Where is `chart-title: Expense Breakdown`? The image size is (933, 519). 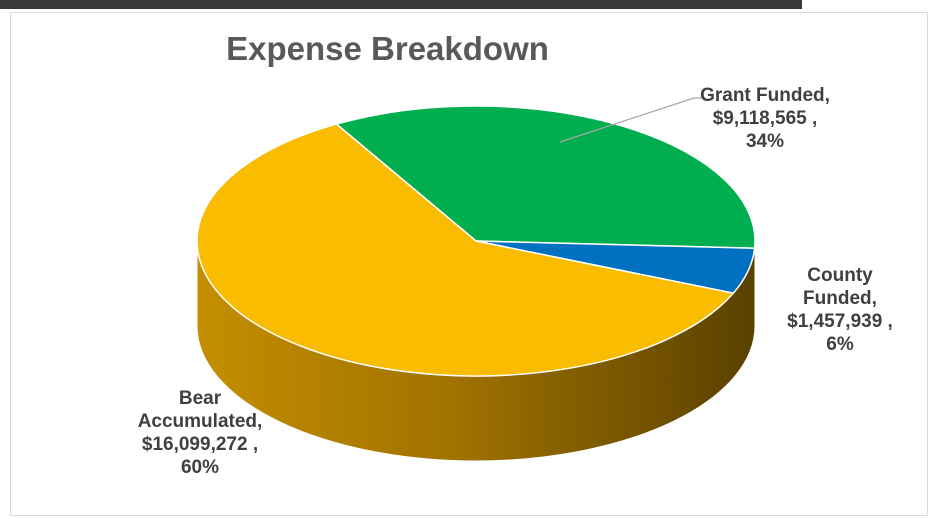
chart-title: Expense Breakdown is located at coordinates (387, 48).